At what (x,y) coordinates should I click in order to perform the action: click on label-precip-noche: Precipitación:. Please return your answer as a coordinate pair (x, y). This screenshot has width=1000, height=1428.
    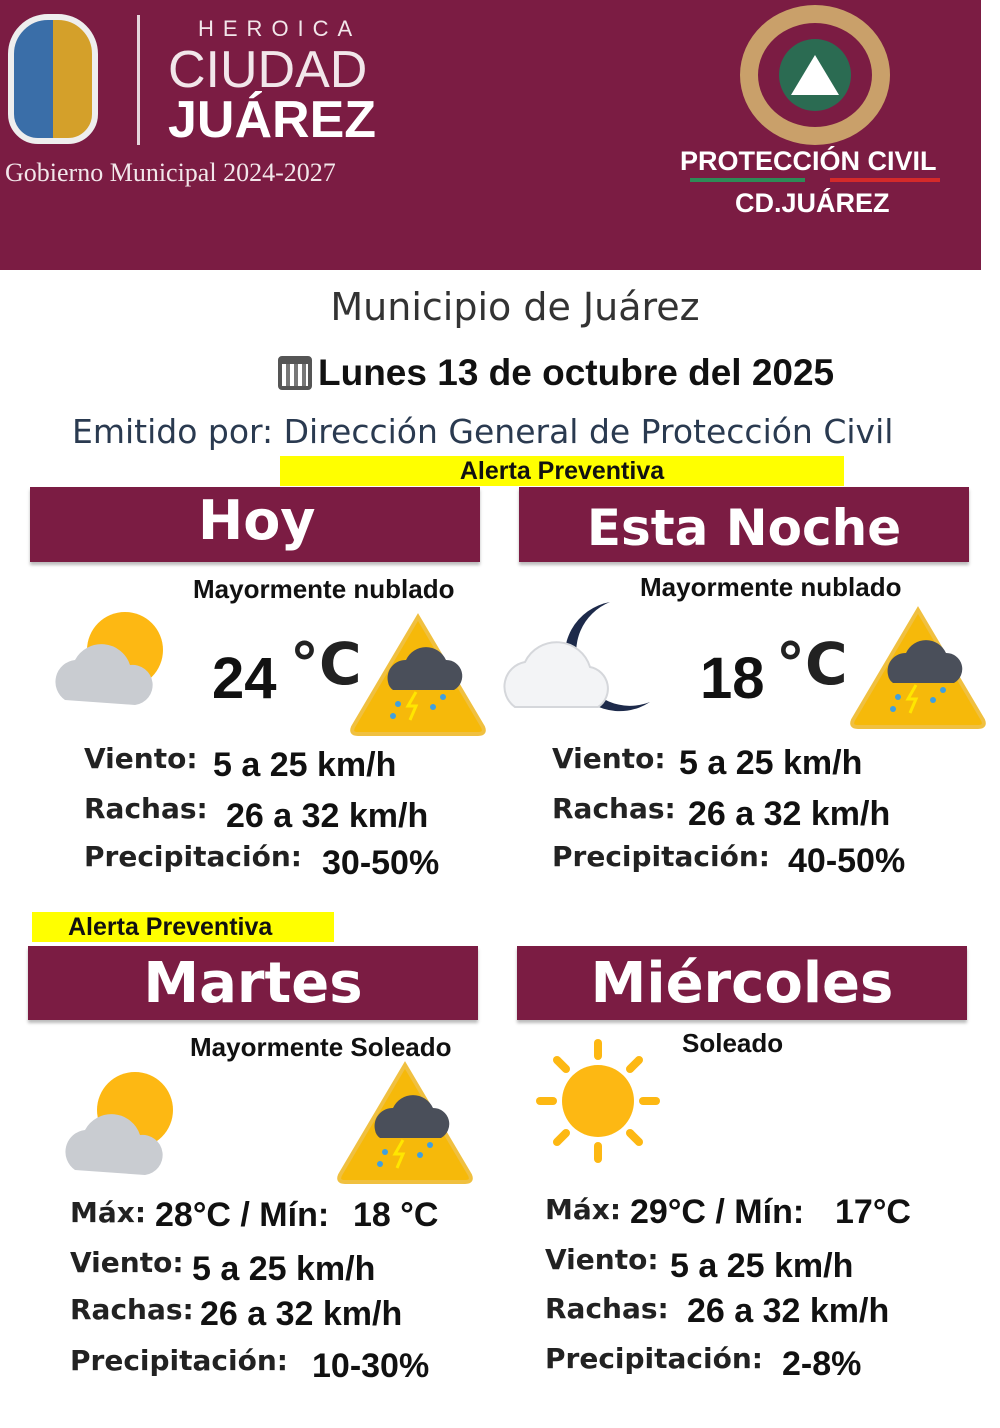
    Looking at the image, I should click on (661, 856).